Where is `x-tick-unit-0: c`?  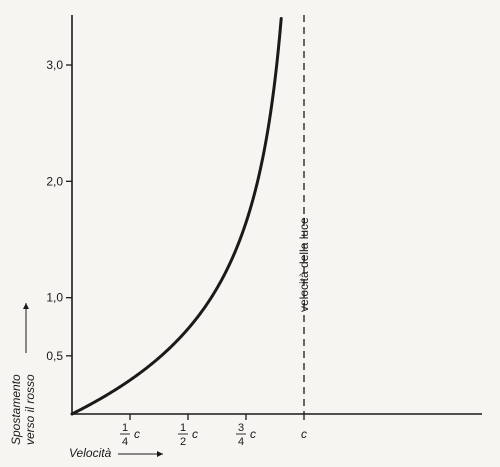
x-tick-unit-0: c is located at coordinates (137, 434).